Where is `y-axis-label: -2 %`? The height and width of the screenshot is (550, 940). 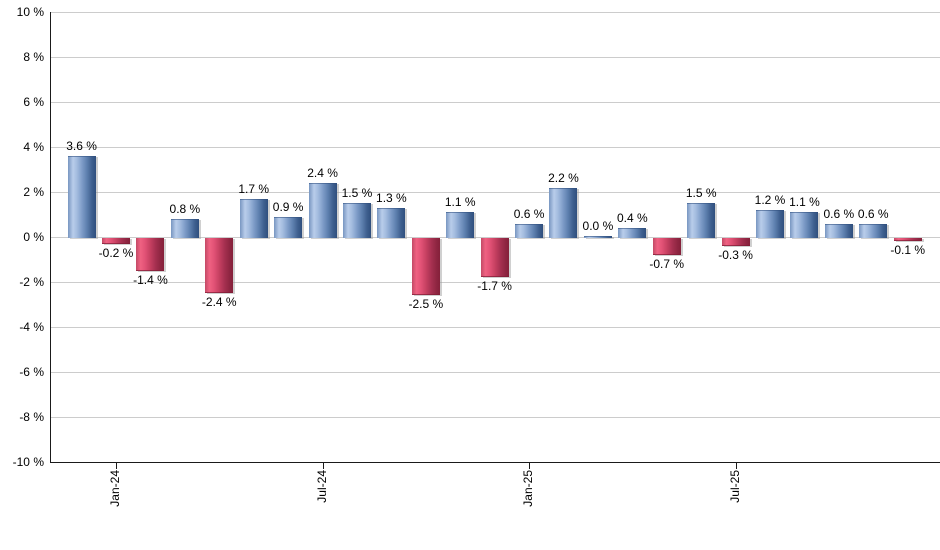
y-axis-label: -2 % is located at coordinates (31, 282).